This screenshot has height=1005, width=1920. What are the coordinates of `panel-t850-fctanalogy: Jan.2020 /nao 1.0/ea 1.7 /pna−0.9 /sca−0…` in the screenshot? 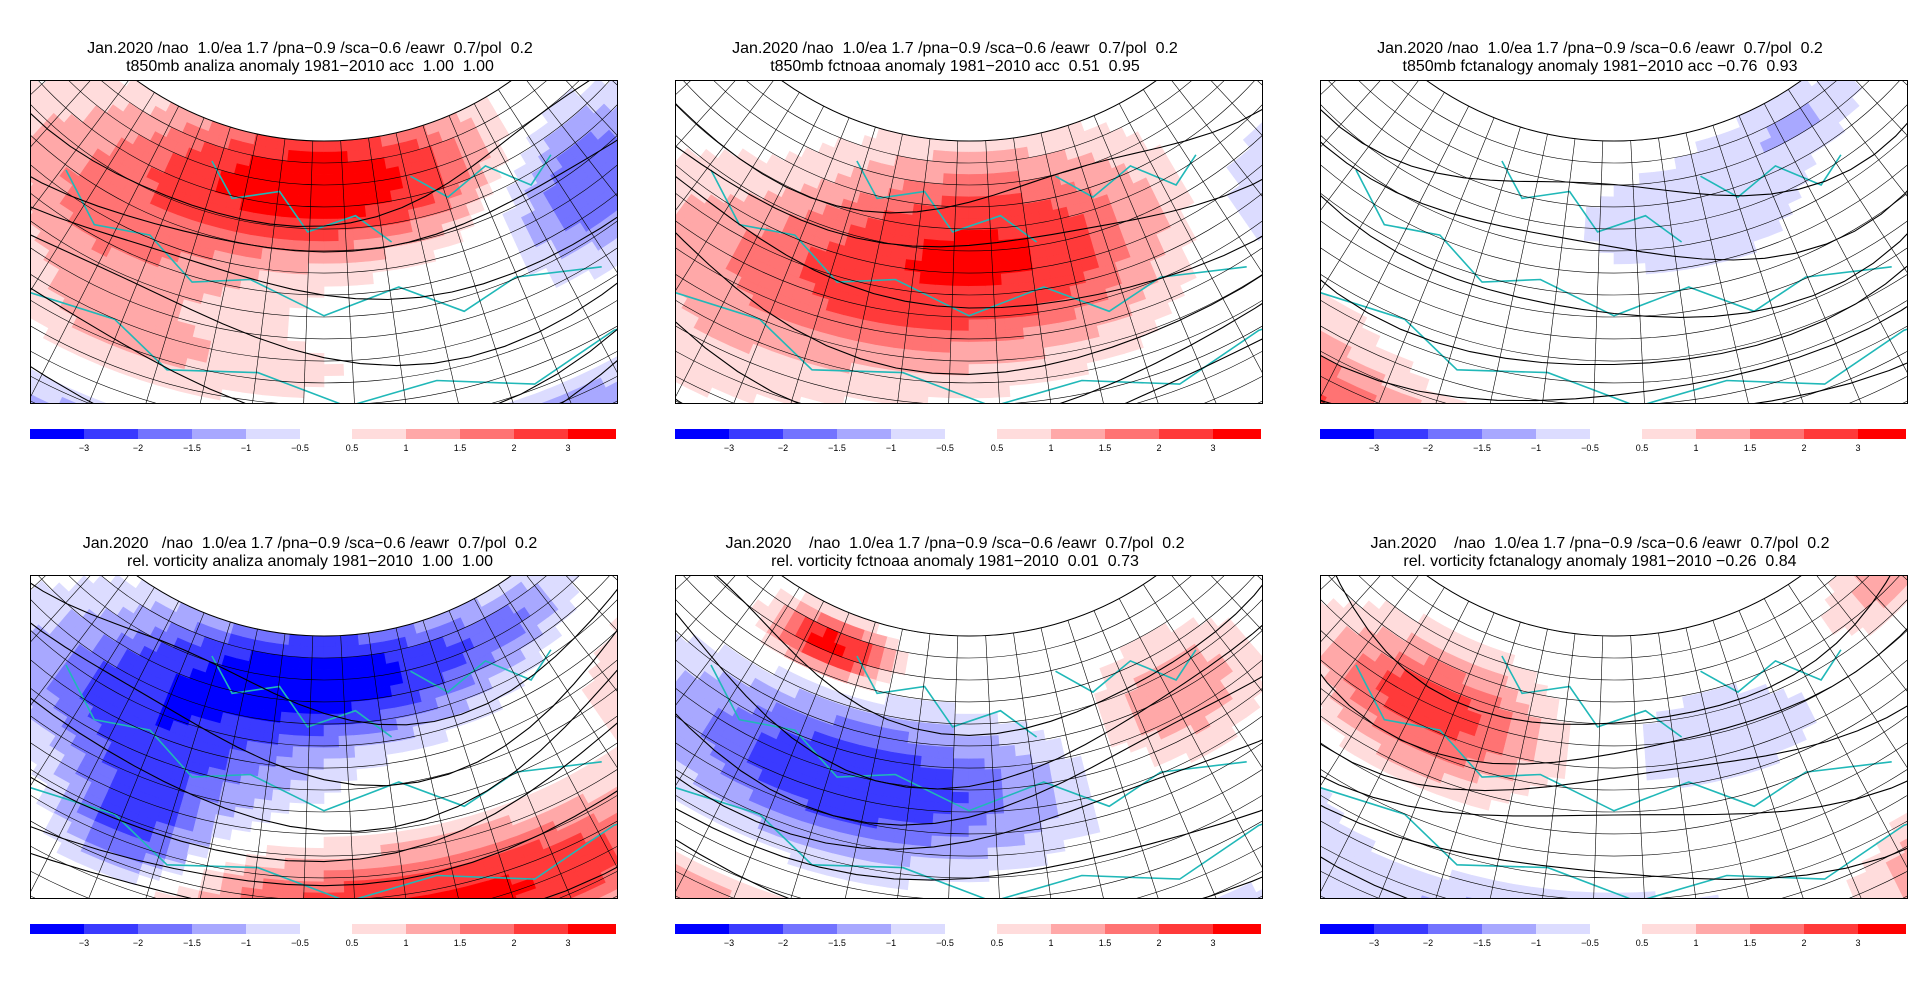 It's located at (1600, 275).